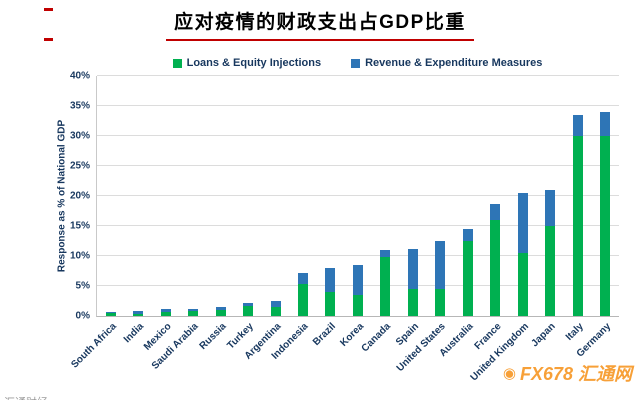  I want to click on bar-slot: Mexico, so click(160, 214).